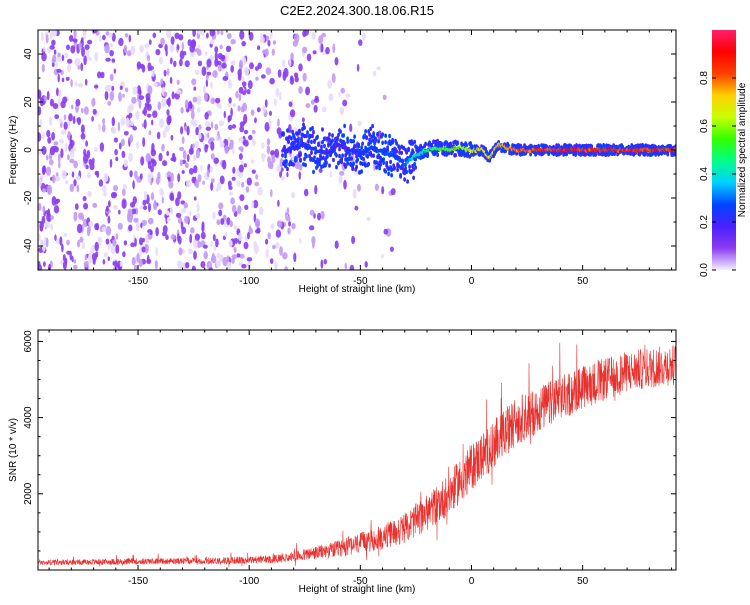  Describe the element at coordinates (138, 281) in the screenshot. I see `x-tick-label: -150` at that location.